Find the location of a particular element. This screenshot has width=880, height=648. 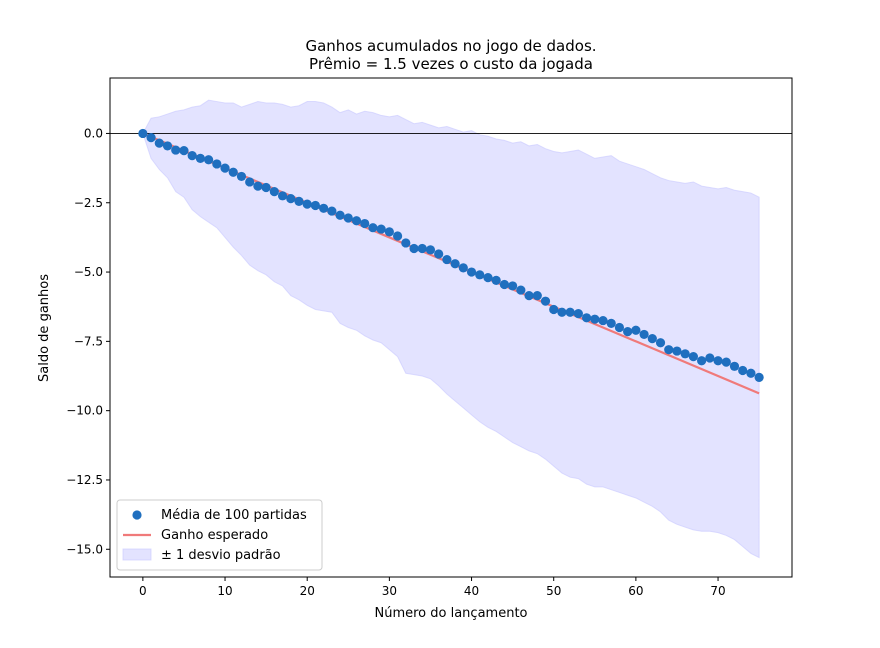

legend-label-mean: Média de 100 partidas is located at coordinates (234, 515).